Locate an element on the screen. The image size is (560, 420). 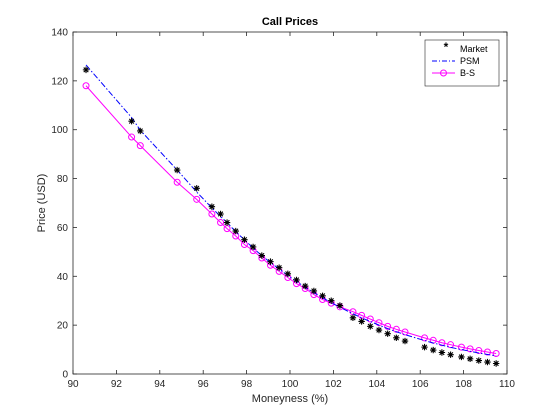
y-tick-label: 60 is located at coordinates (63, 228).